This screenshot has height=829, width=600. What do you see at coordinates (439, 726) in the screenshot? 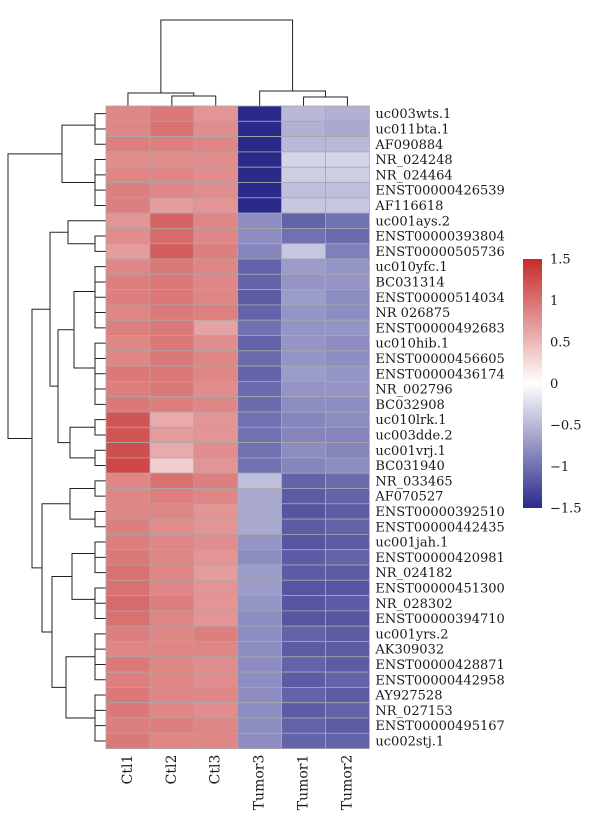
I see `row-label: ENST00000495167` at bounding box center [439, 726].